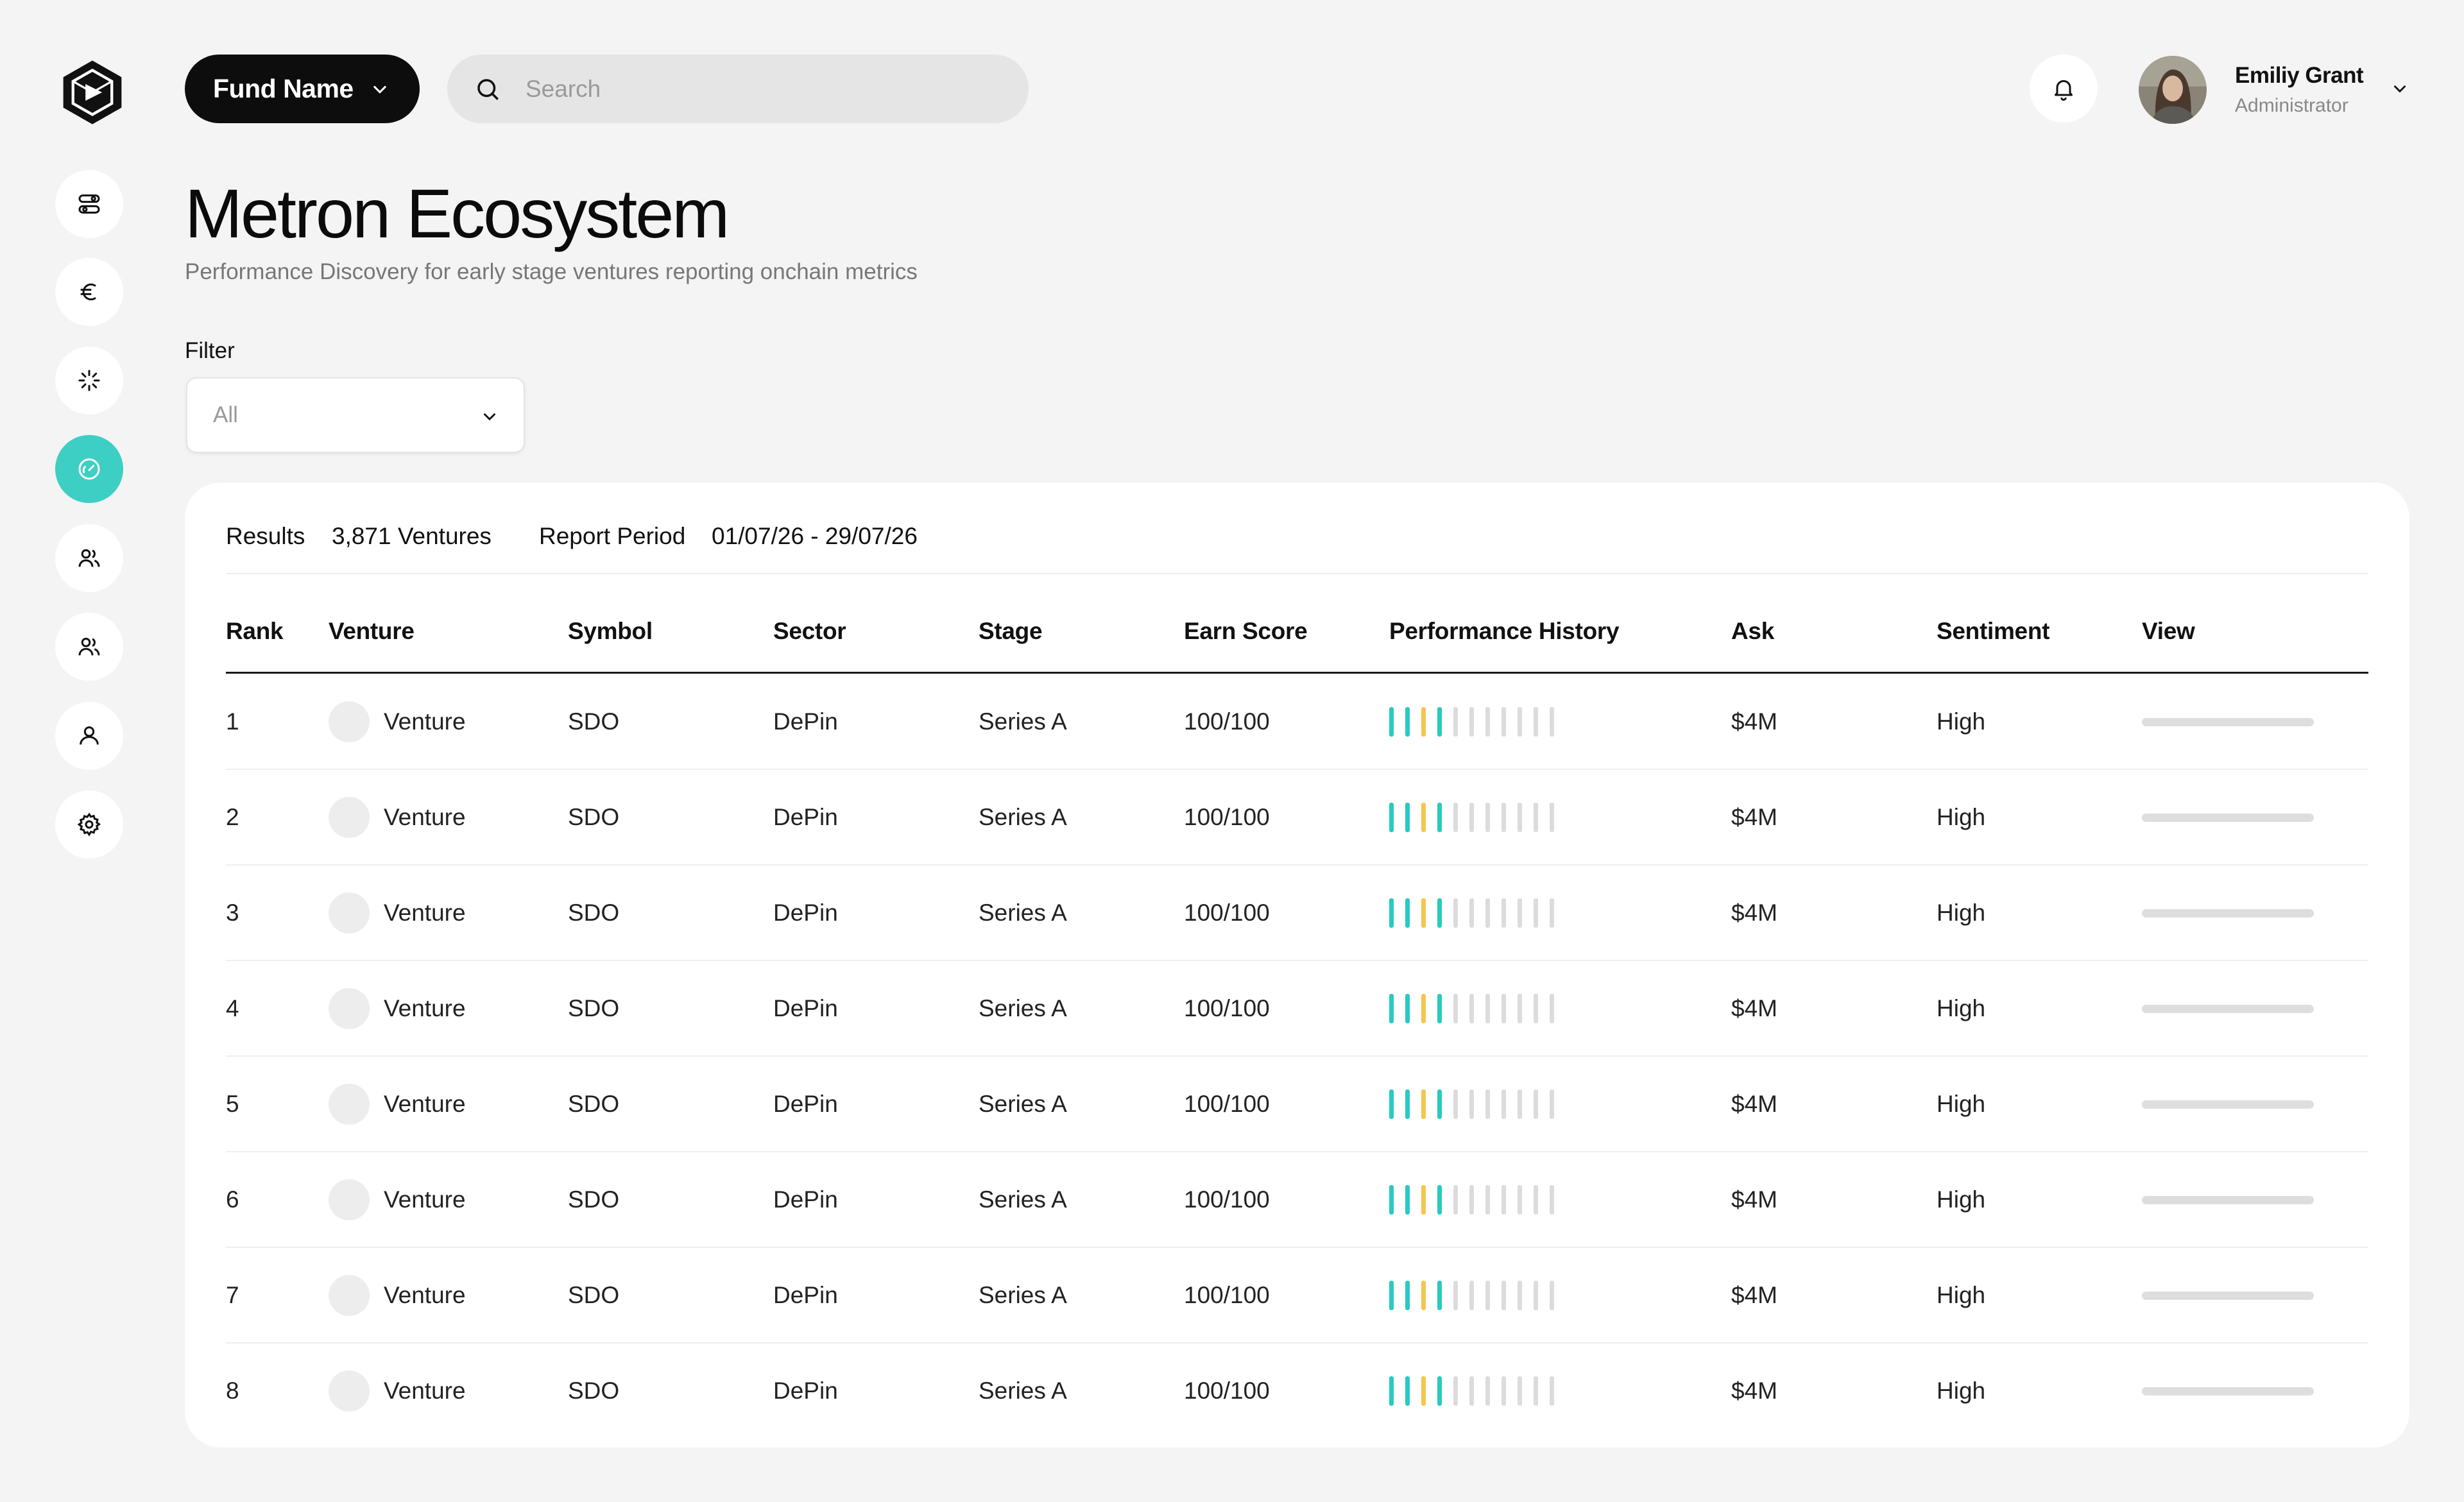  Describe the element at coordinates (718, 89) in the screenshot. I see `search-input` at that location.